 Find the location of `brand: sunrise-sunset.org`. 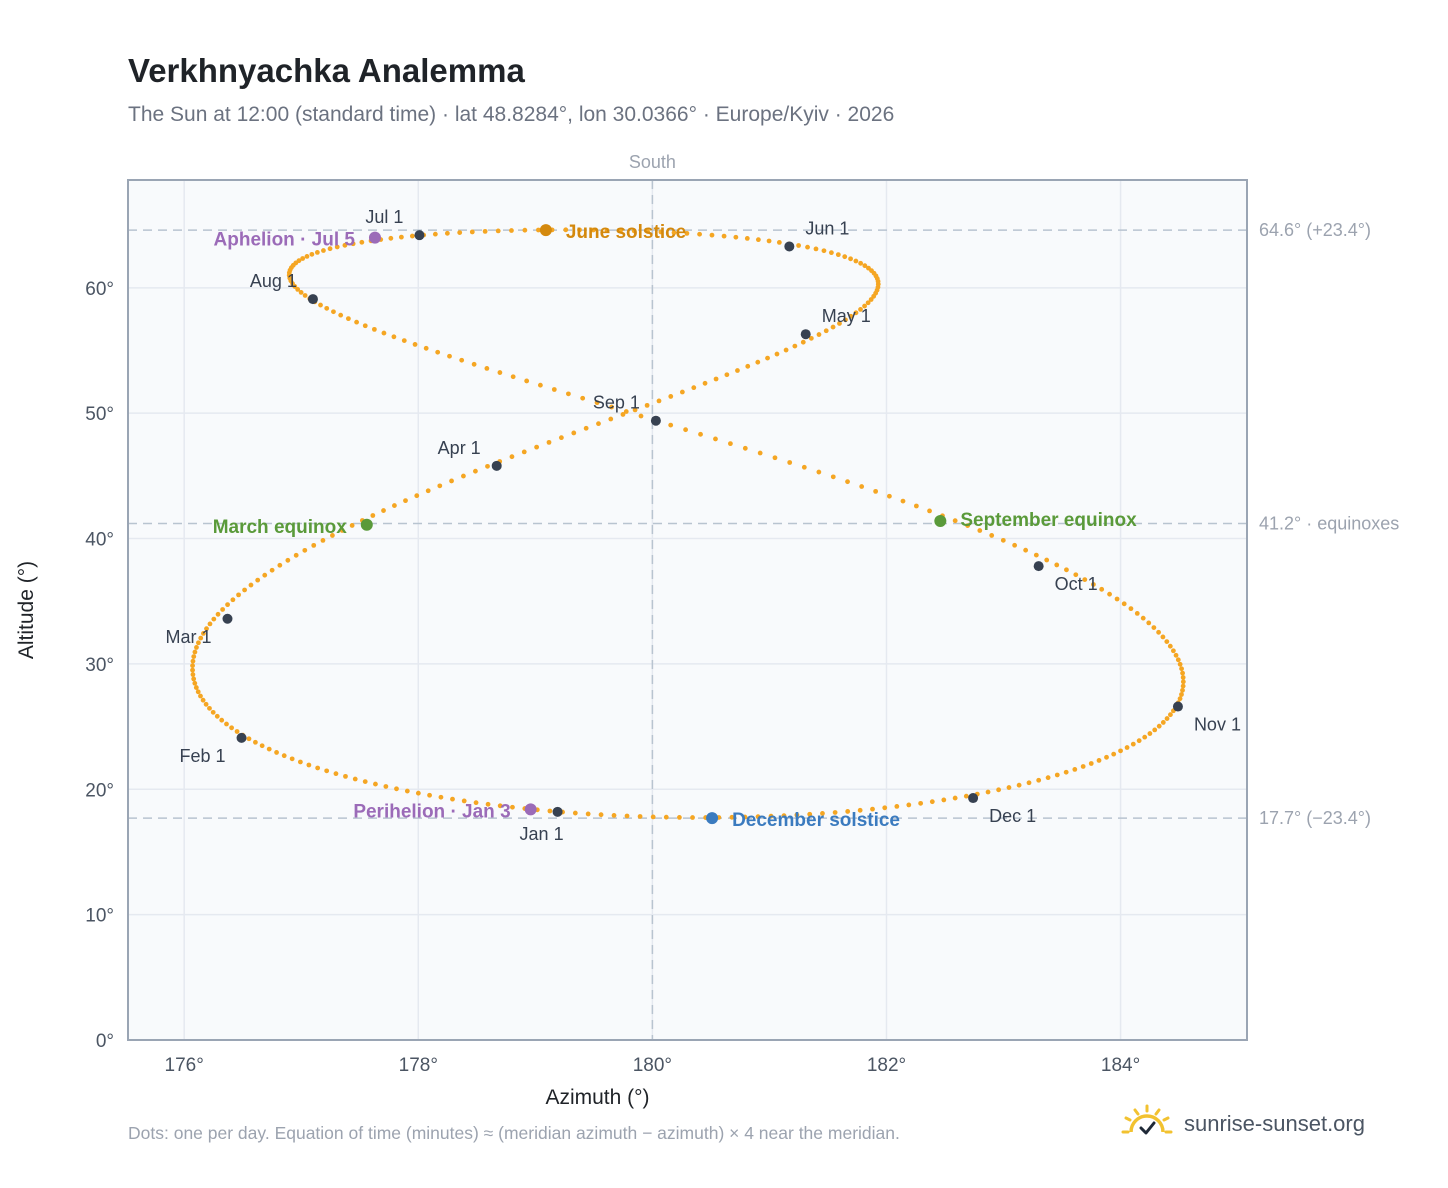

brand: sunrise-sunset.org is located at coordinates (1242, 1124).